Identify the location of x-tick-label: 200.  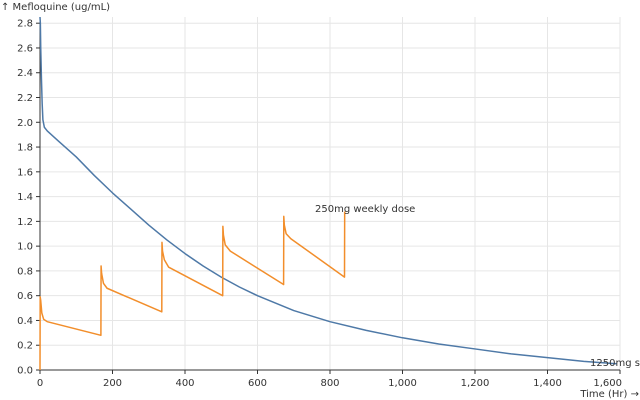
(112, 383).